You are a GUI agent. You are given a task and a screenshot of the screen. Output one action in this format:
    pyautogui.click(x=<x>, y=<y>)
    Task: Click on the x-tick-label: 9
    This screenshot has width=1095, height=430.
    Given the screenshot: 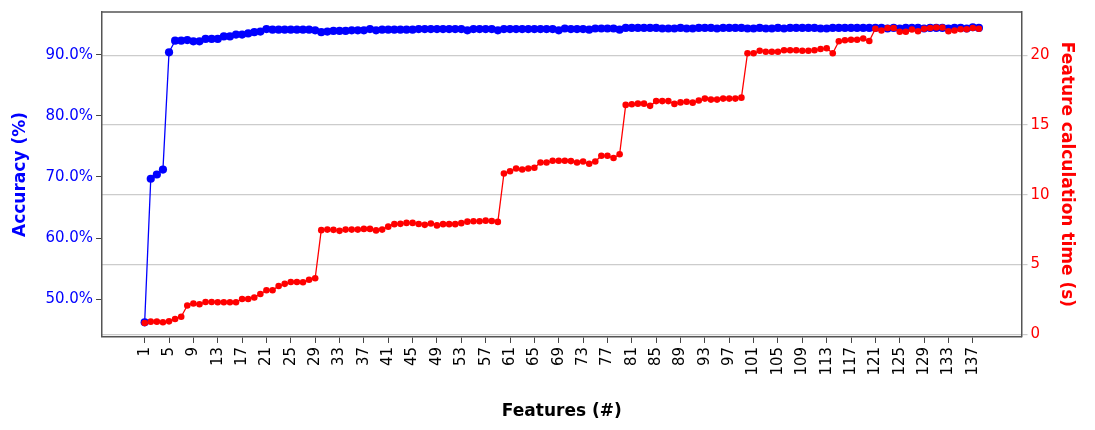 What is the action you would take?
    pyautogui.click(x=192, y=351)
    